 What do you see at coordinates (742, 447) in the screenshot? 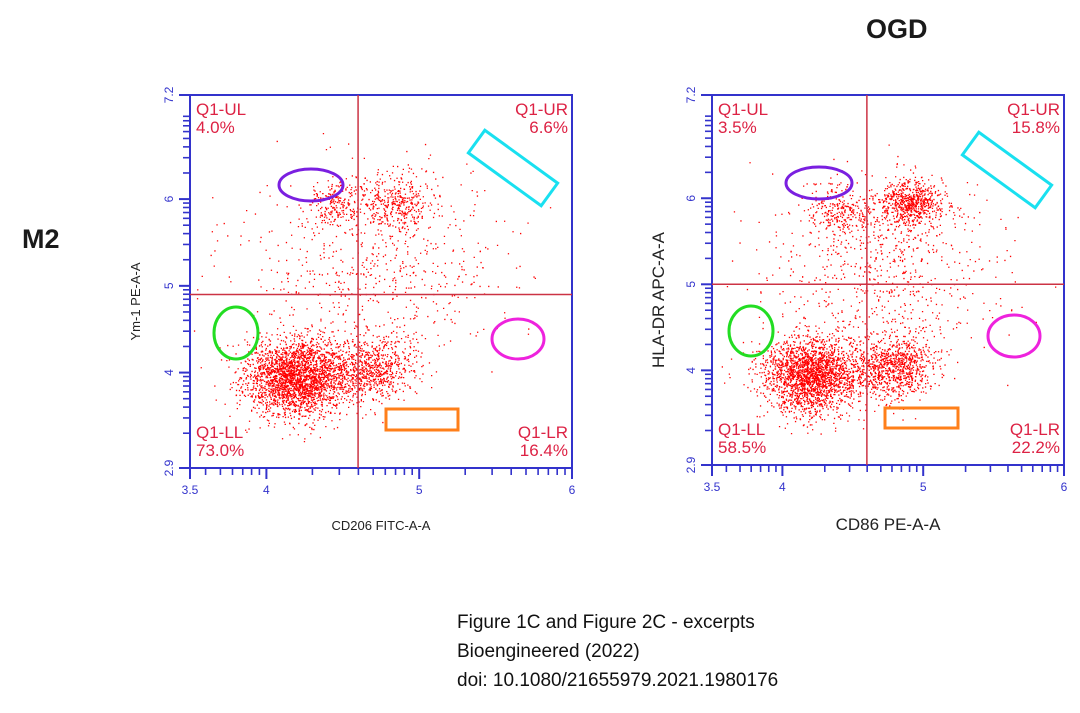
I see `quadrant-percent: 58.5%` at bounding box center [742, 447].